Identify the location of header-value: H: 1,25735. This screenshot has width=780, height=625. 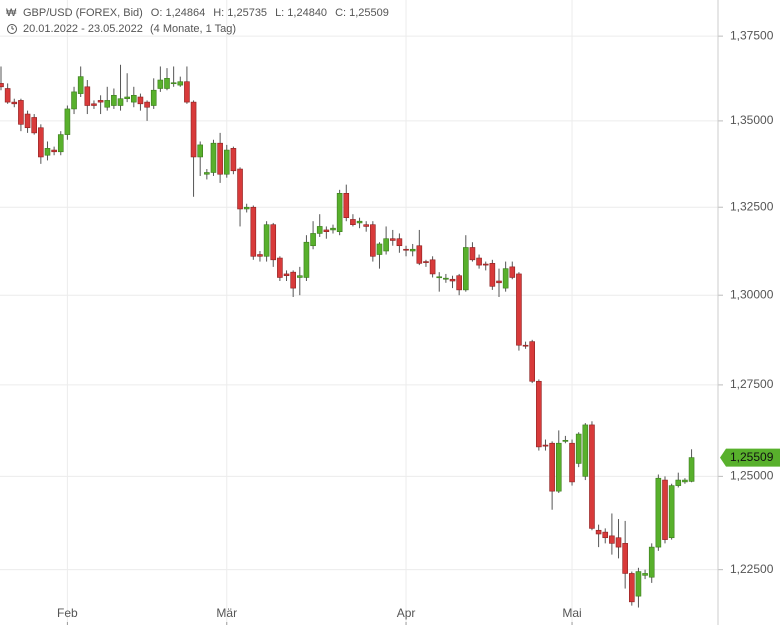
(240, 13).